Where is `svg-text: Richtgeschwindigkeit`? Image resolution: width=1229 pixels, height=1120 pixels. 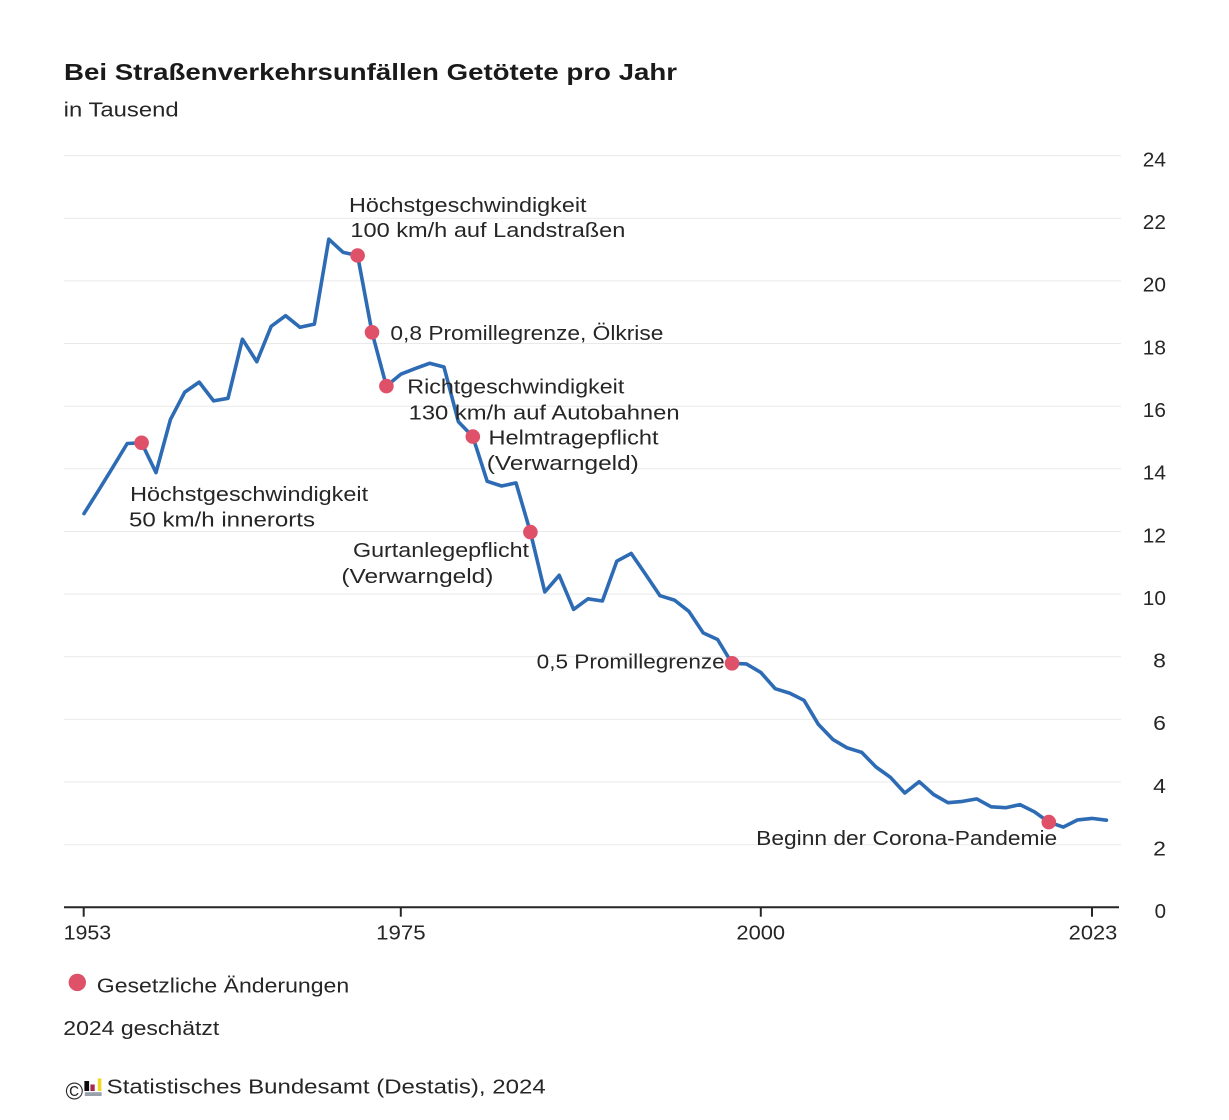
svg-text: Richtgeschwindigkeit is located at coordinates (516, 387).